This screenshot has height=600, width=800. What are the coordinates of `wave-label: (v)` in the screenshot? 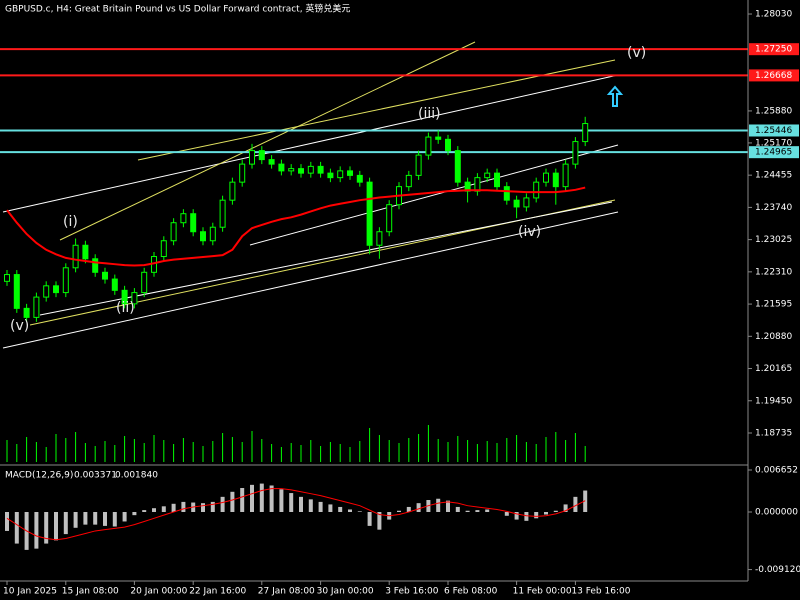 It's located at (636, 53).